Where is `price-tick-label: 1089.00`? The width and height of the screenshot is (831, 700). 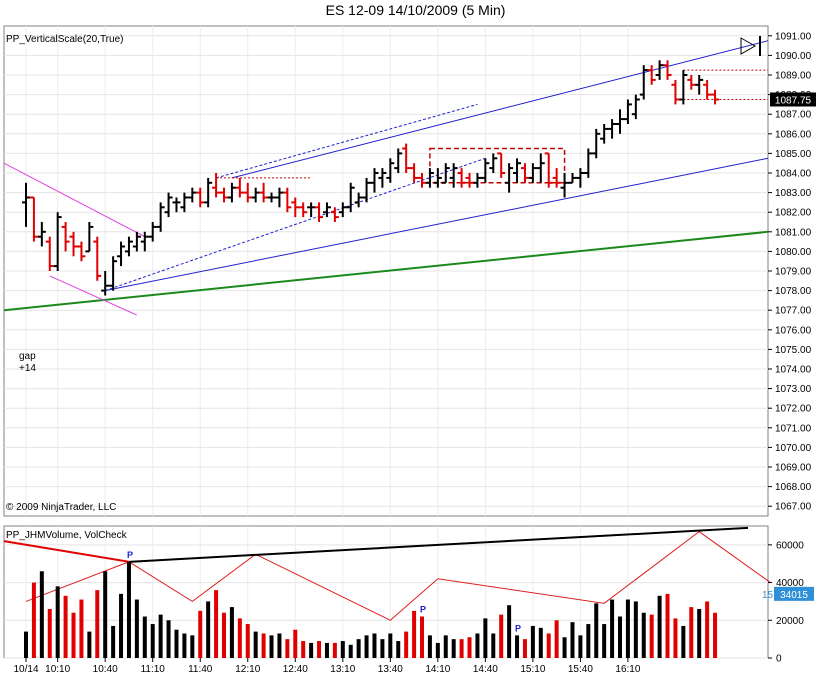
price-tick-label: 1089.00 is located at coordinates (793, 76).